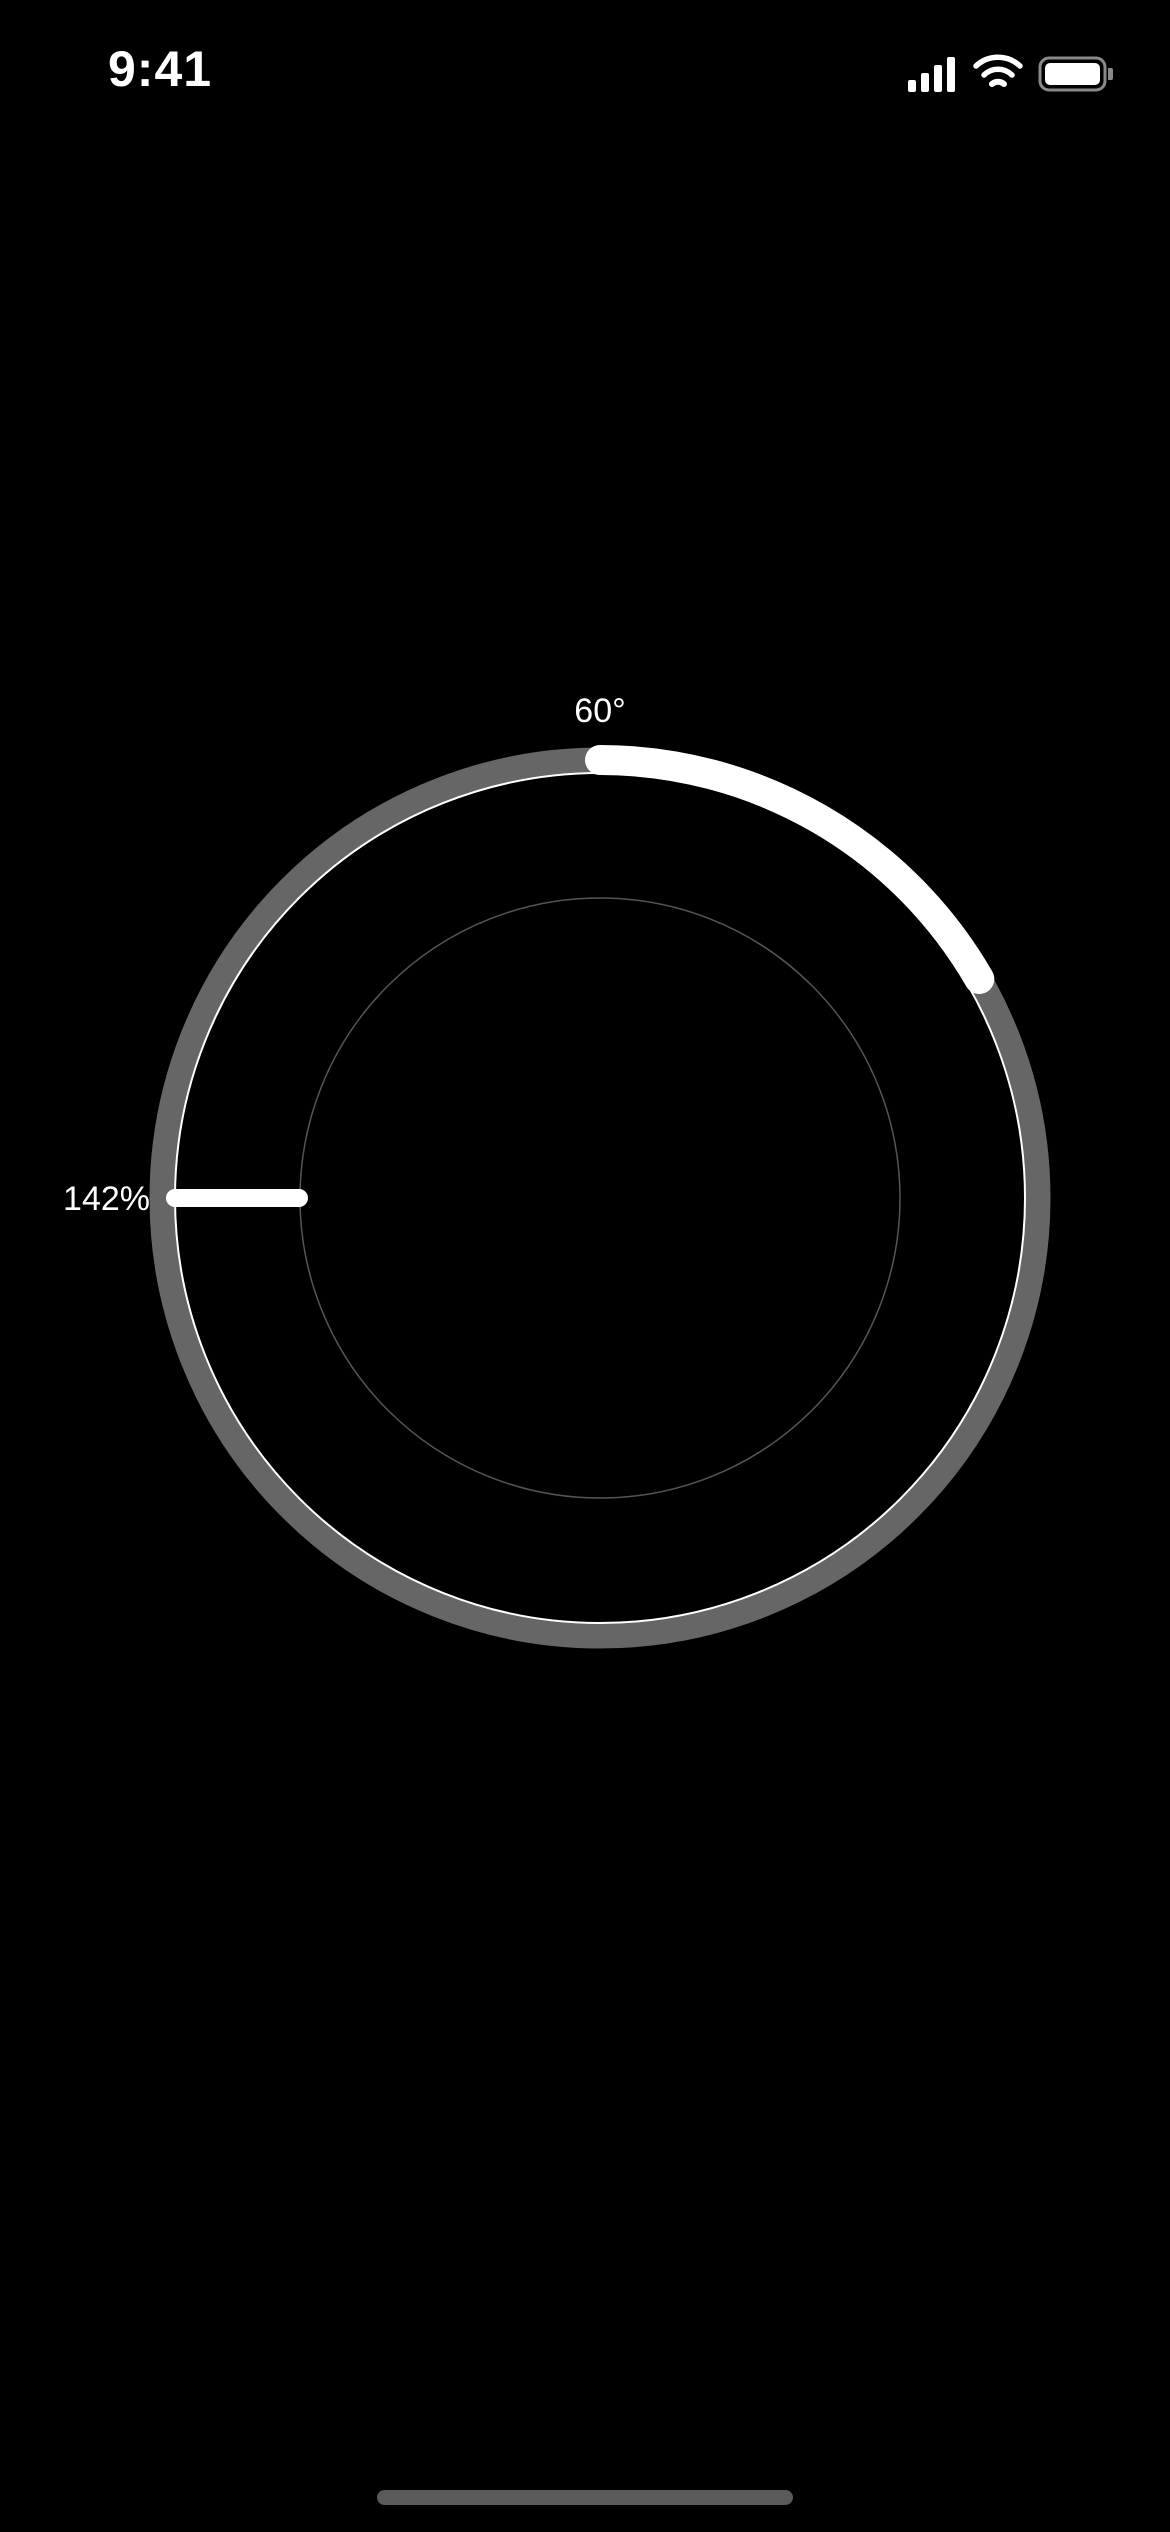 This screenshot has width=1170, height=2532. I want to click on status-icons, so click(1010, 73).